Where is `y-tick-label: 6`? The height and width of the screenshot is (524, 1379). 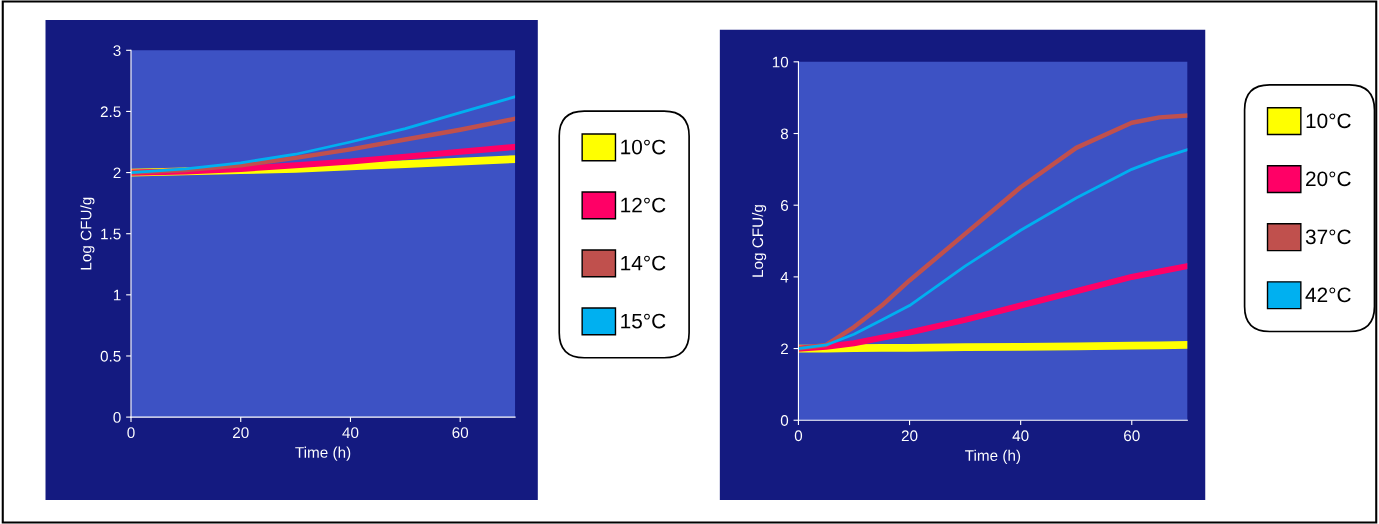
y-tick-label: 6 is located at coordinates (785, 205).